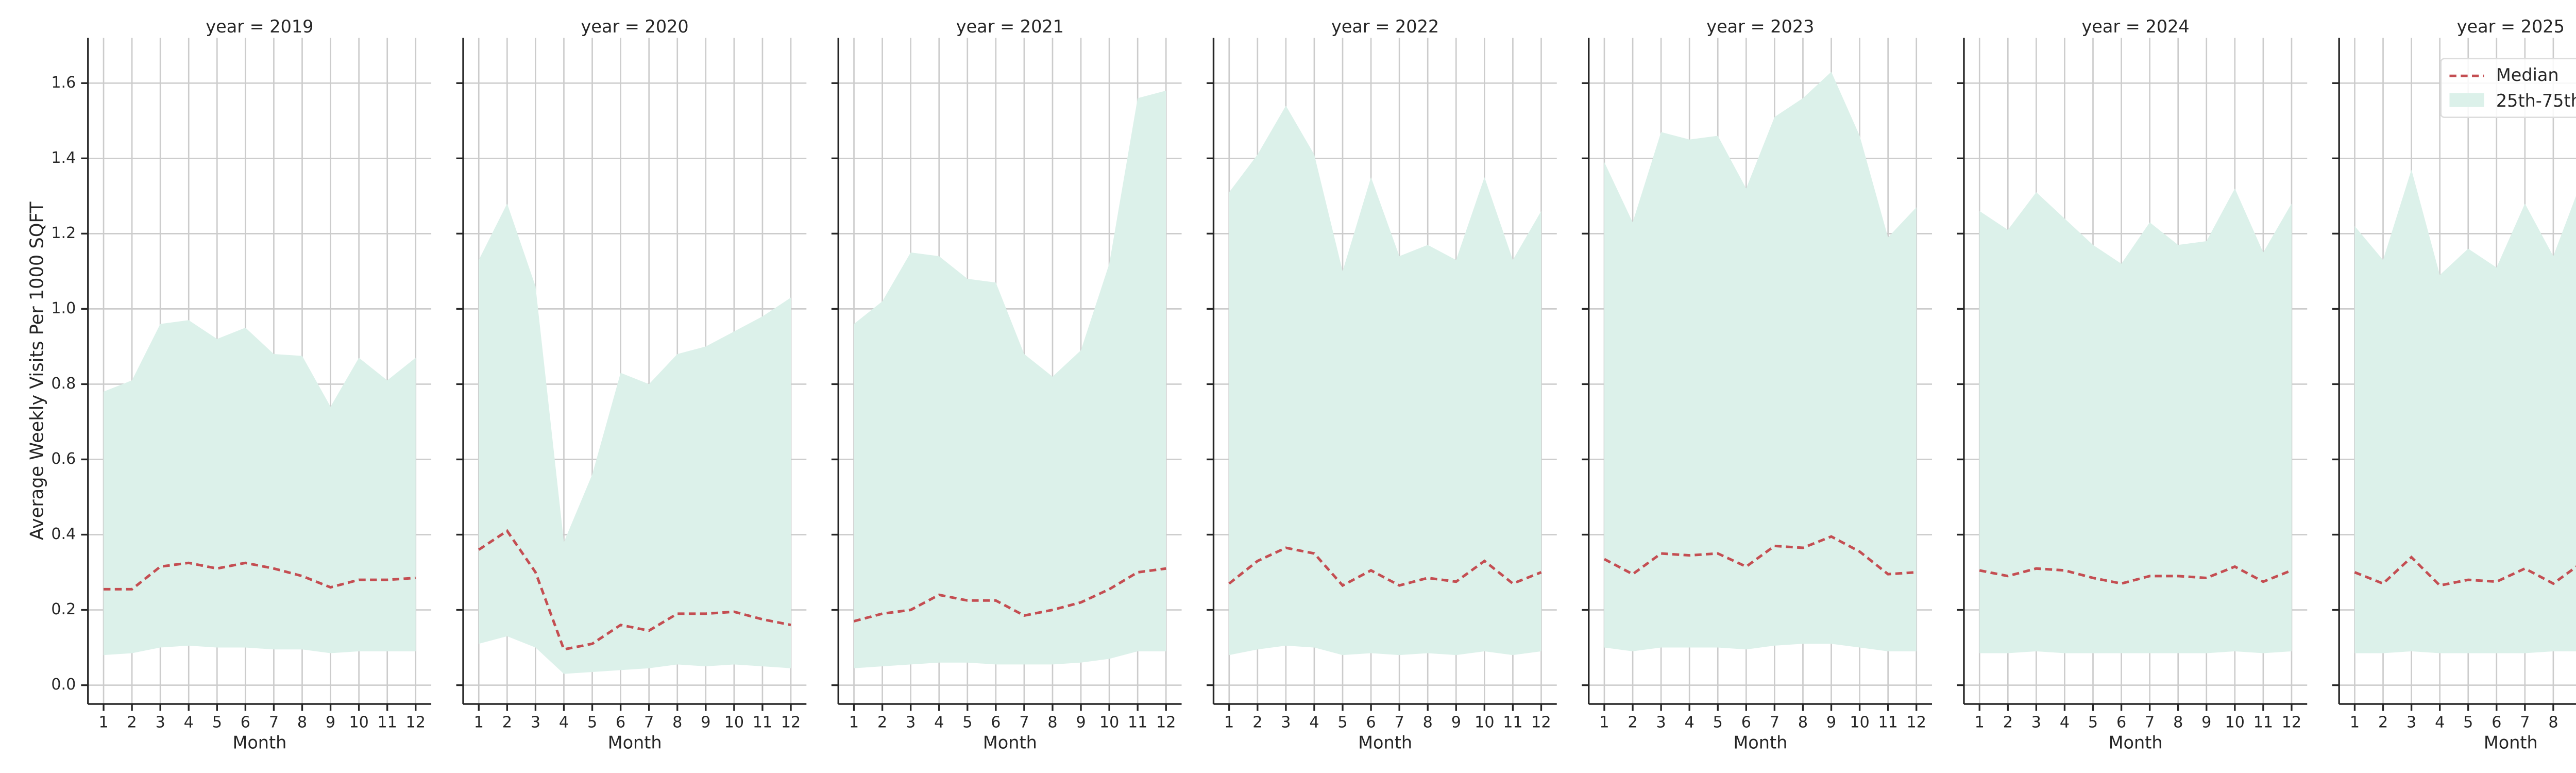  I want to click on panel-title: year = 2023, so click(1760, 26).